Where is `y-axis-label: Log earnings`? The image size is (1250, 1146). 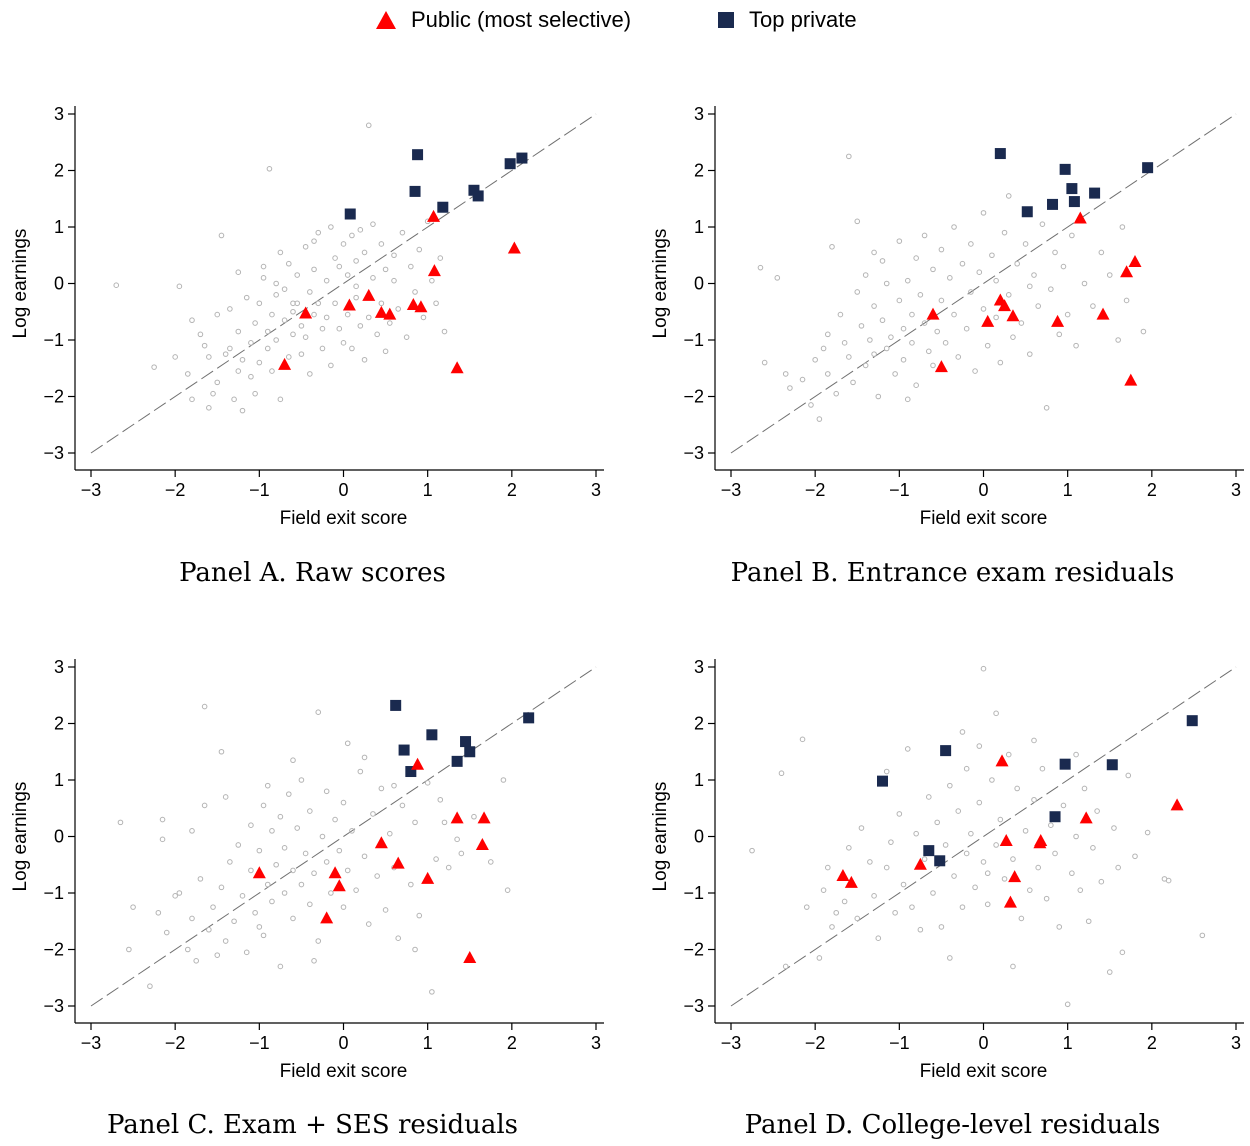
y-axis-label: Log earnings is located at coordinates (660, 284).